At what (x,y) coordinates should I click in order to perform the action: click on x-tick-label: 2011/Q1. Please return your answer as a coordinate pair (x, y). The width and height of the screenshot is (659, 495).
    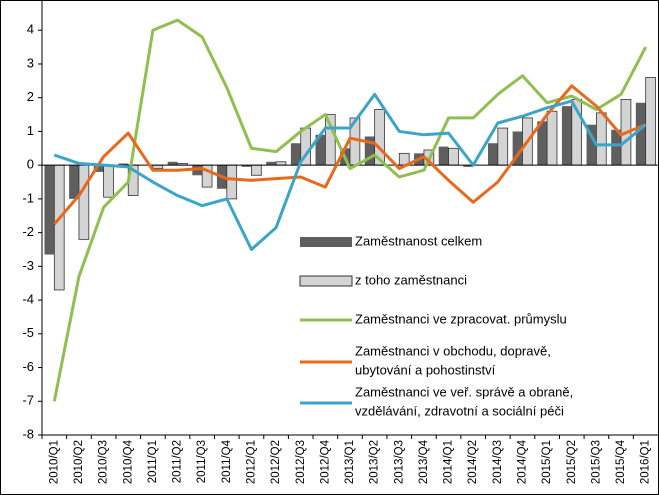
    Looking at the image, I should click on (153, 461).